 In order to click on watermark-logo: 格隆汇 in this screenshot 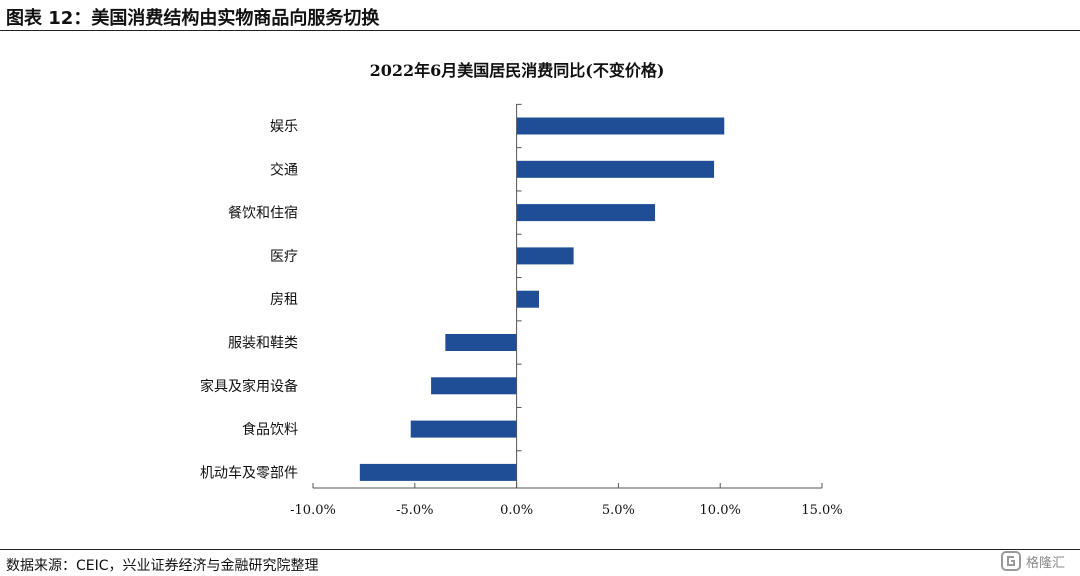, I will do `click(1038, 561)`.